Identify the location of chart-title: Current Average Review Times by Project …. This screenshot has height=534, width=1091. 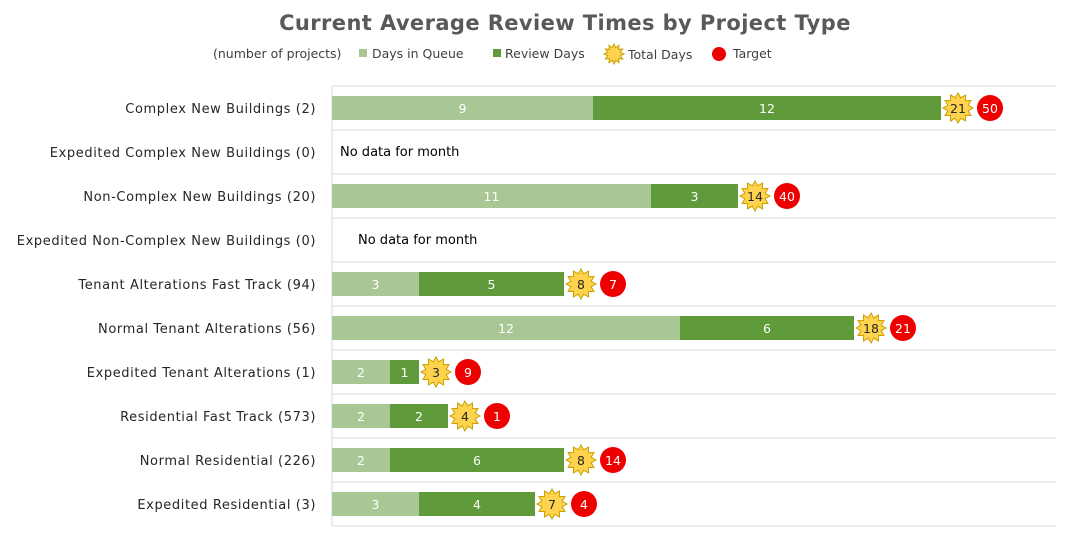
(565, 23).